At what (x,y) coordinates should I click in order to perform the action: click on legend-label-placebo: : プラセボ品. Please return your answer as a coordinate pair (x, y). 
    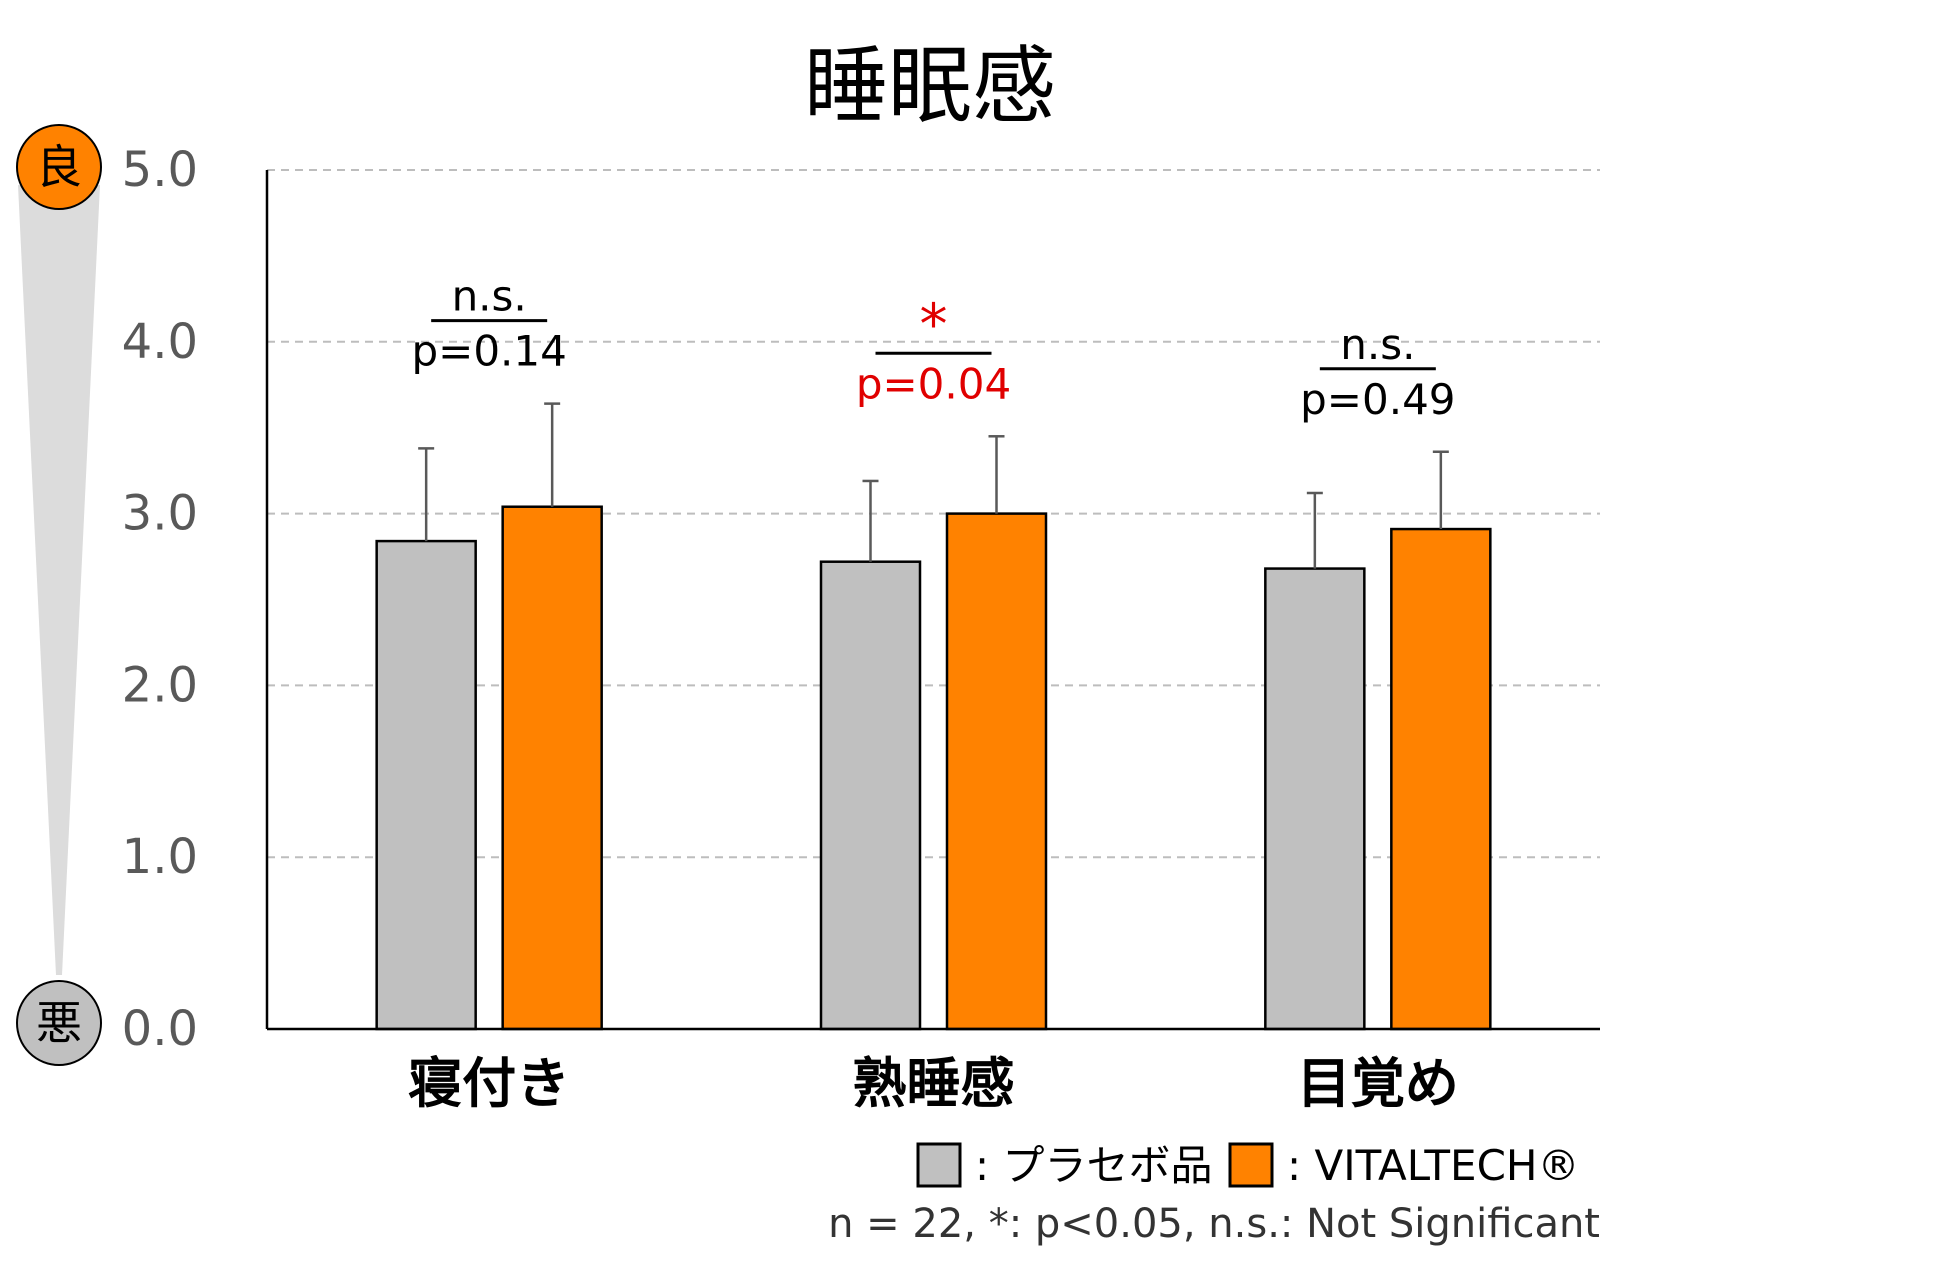
    Looking at the image, I should click on (1094, 1165).